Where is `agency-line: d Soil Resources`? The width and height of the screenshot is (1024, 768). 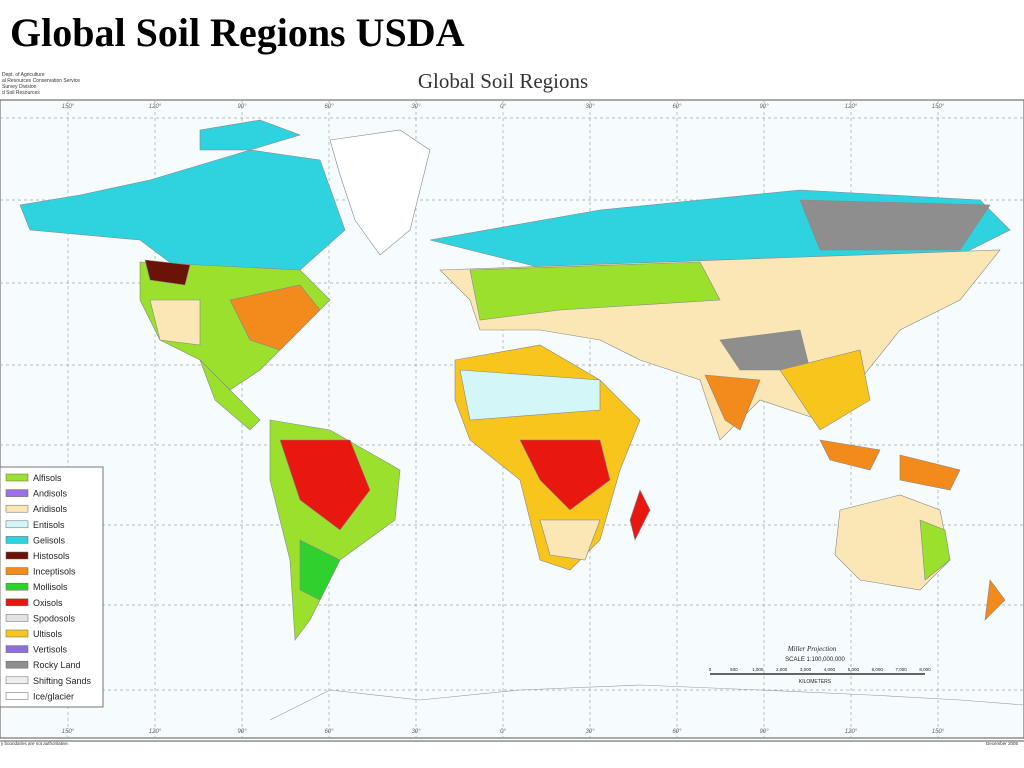 agency-line: d Soil Resources is located at coordinates (21, 93).